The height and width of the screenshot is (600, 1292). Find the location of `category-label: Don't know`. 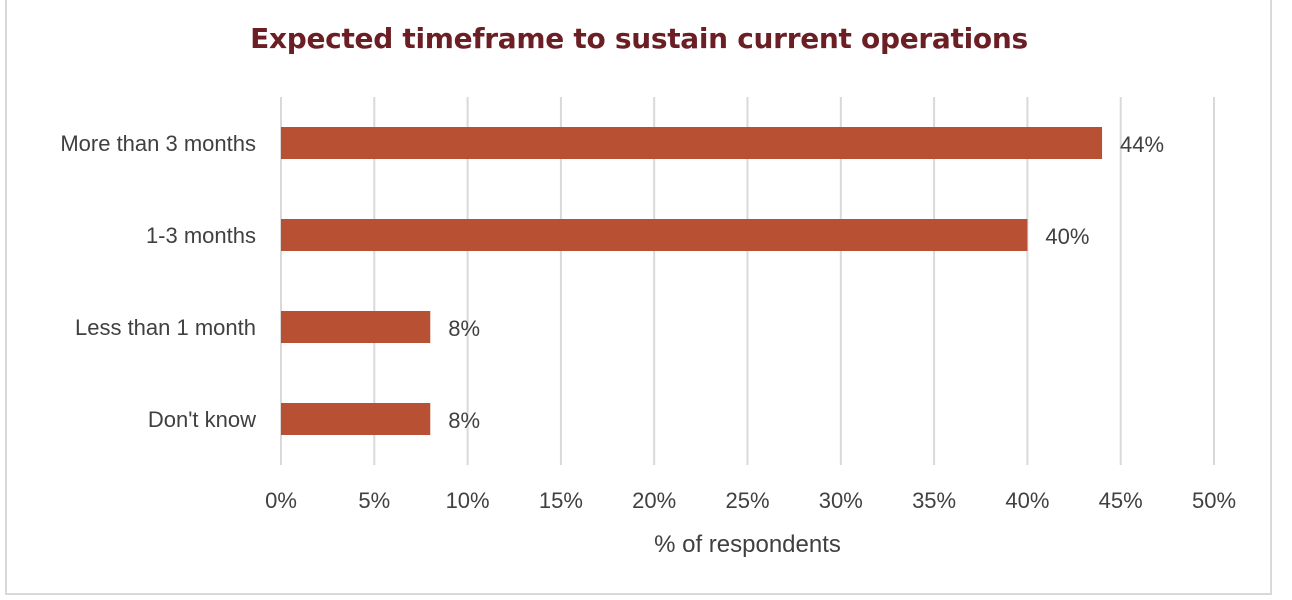

category-label: Don't know is located at coordinates (202, 419).